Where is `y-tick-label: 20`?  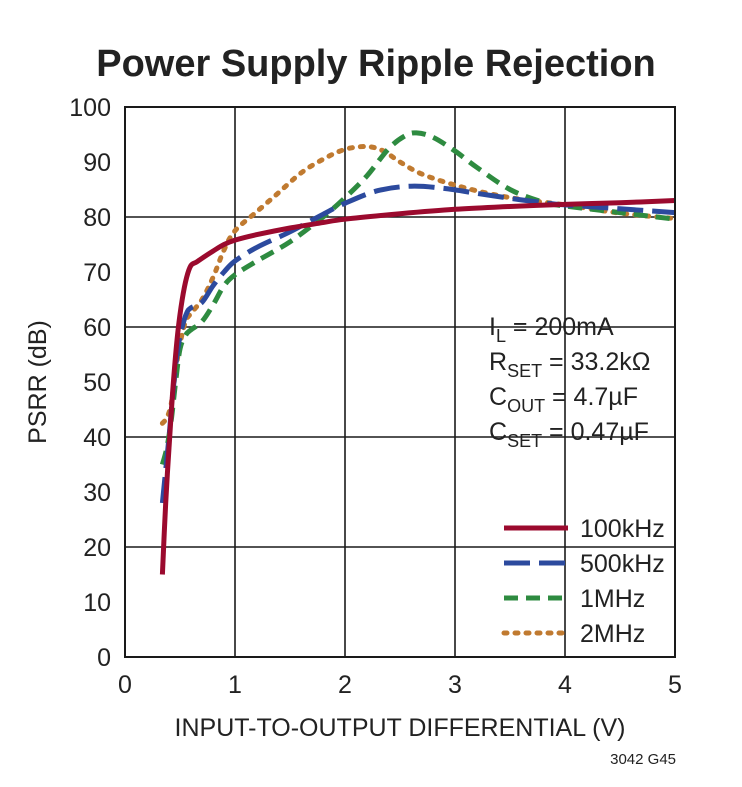
y-tick-label: 20 is located at coordinates (97, 548).